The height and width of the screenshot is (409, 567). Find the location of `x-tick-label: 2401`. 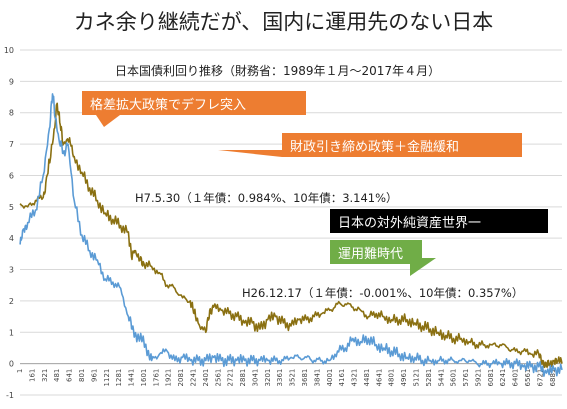

x-tick-label: 2401 is located at coordinates (206, 378).